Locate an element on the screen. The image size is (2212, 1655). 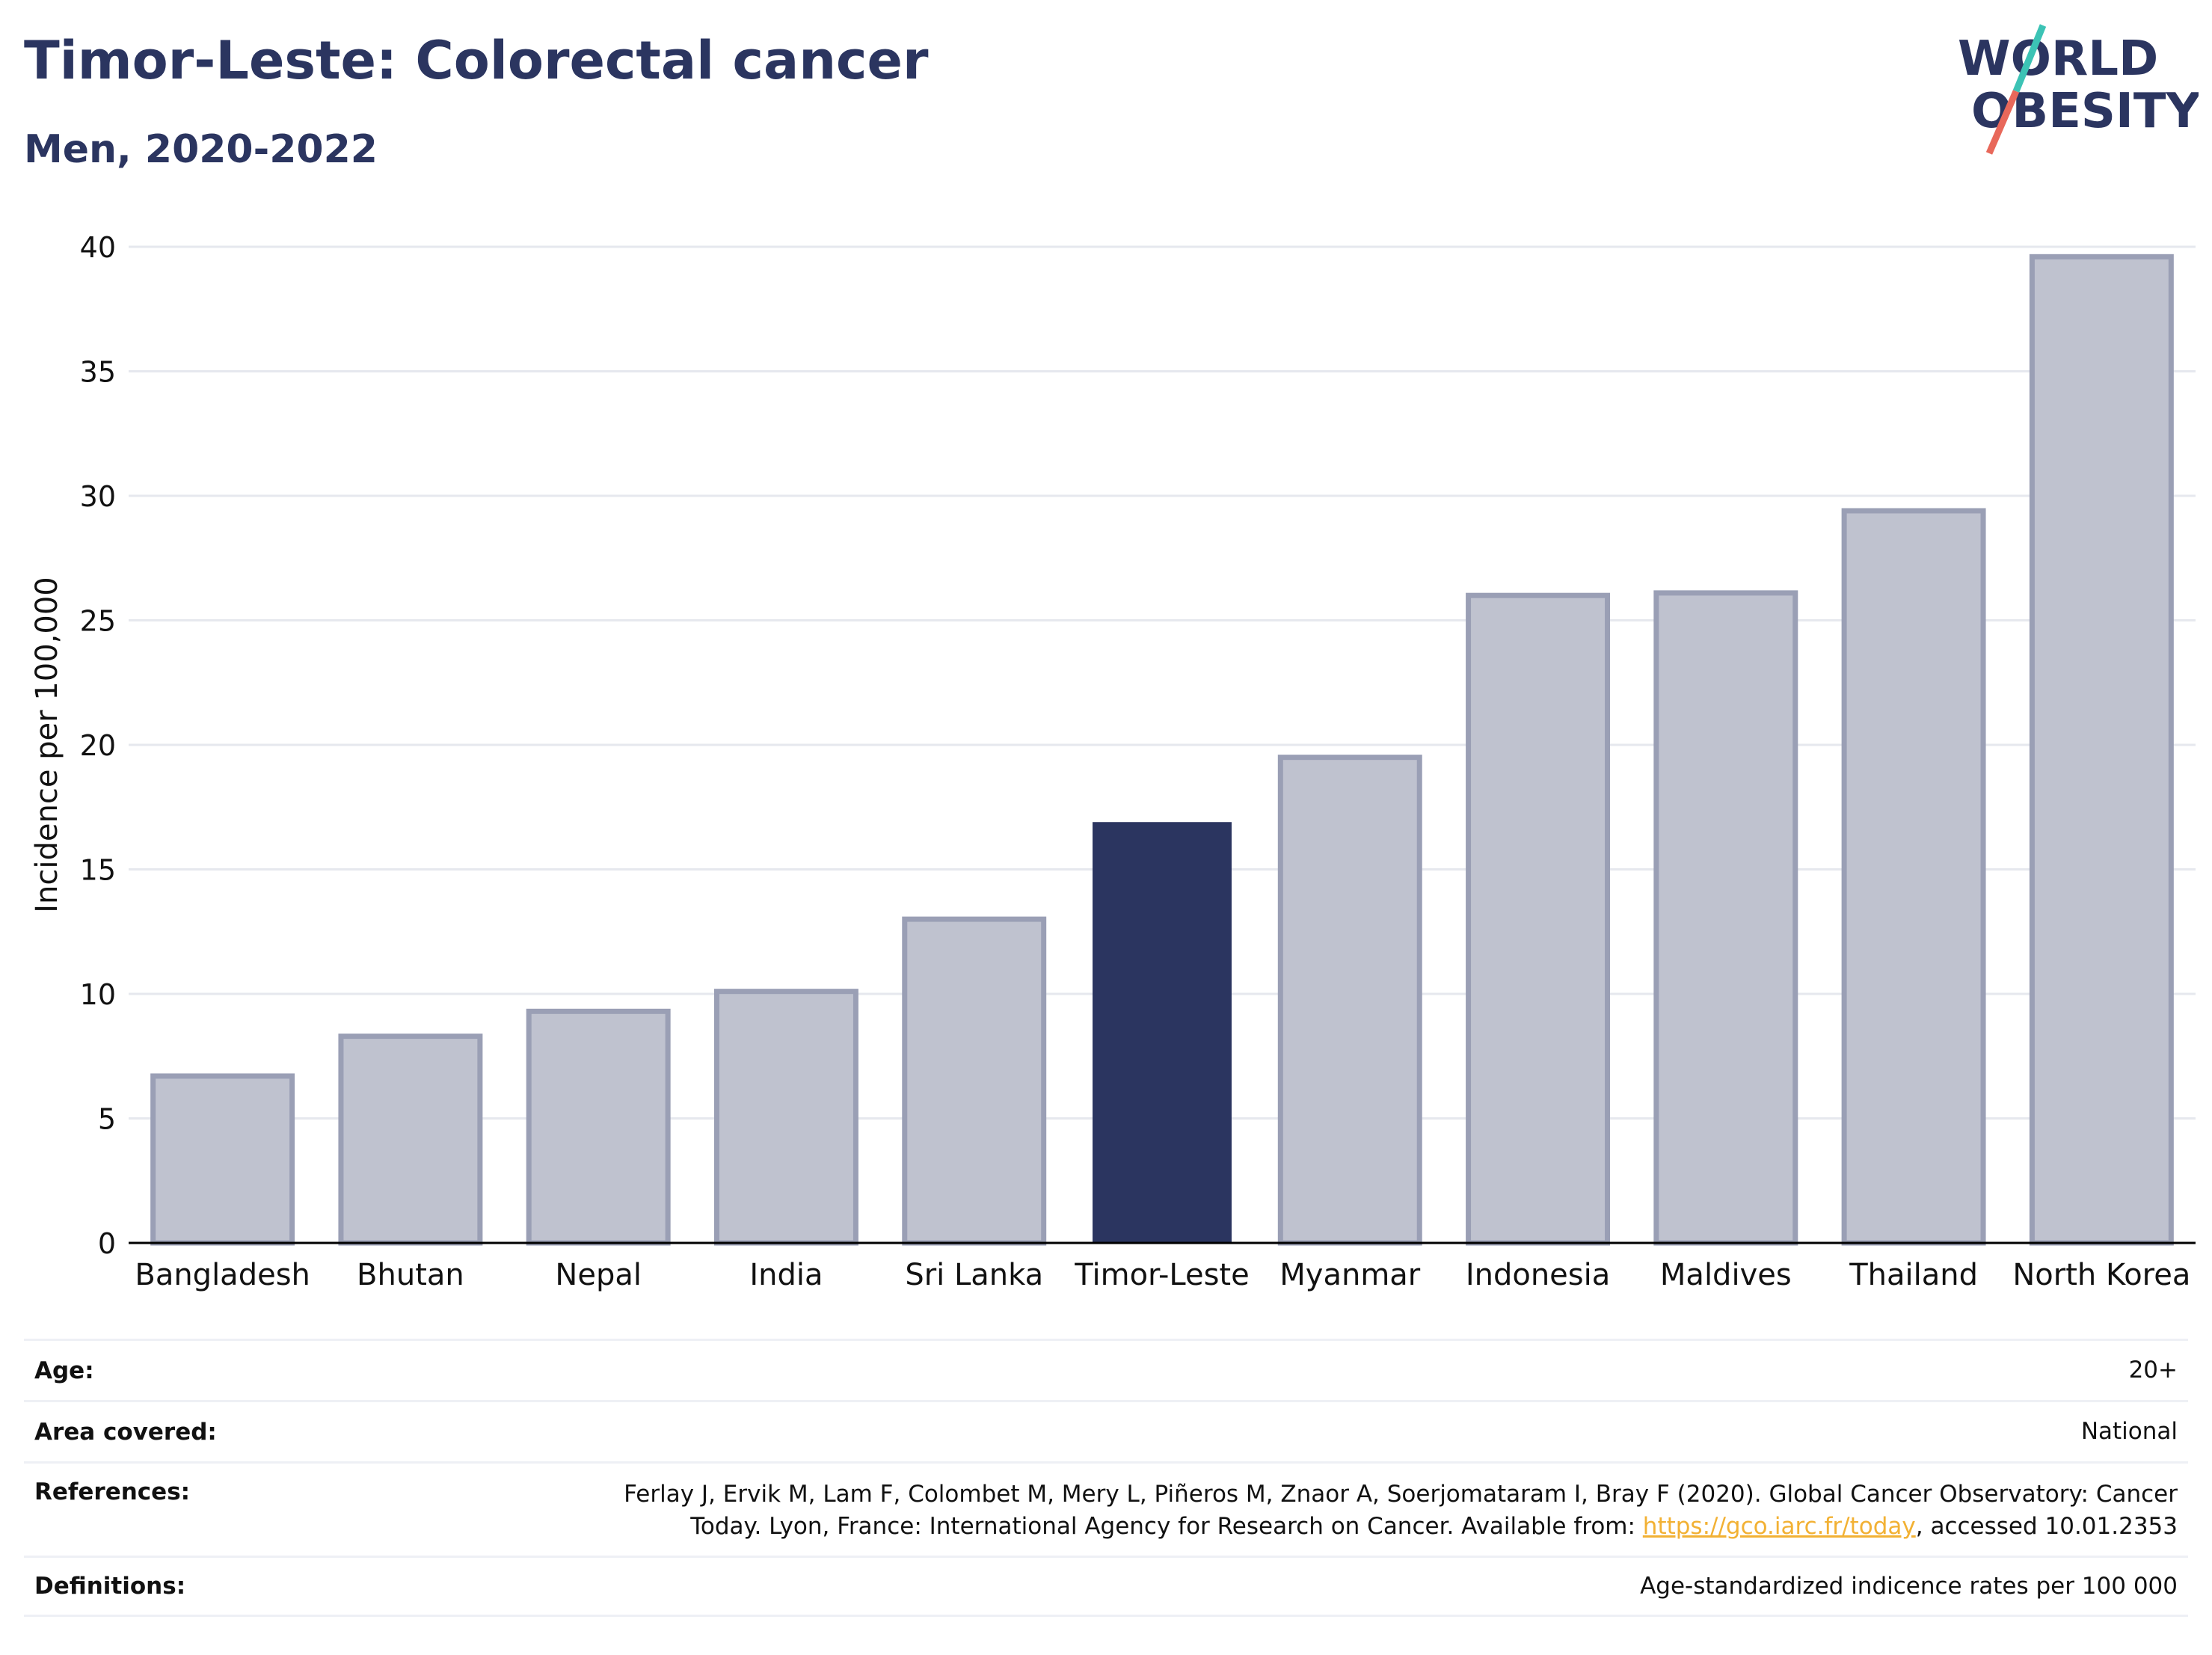
x-tick-label: North Korea is located at coordinates (2101, 1275).